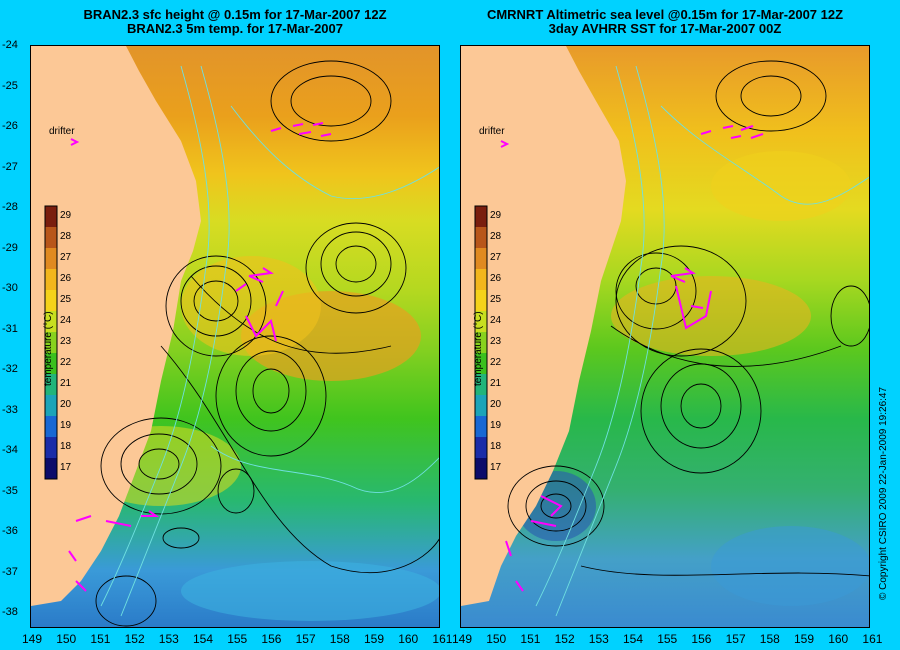 This screenshot has width=900, height=650. Describe the element at coordinates (665, 28) in the screenshot. I see `right-title-line2: 3day AVHRR SST for 17-Mar-2007 00Z` at that location.